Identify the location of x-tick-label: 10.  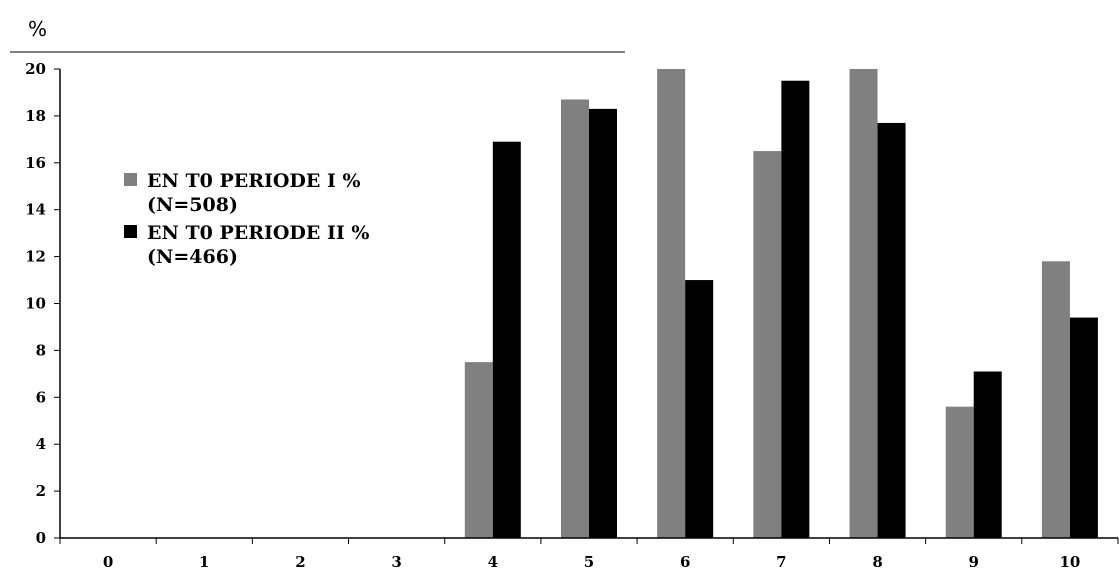
(1069, 562).